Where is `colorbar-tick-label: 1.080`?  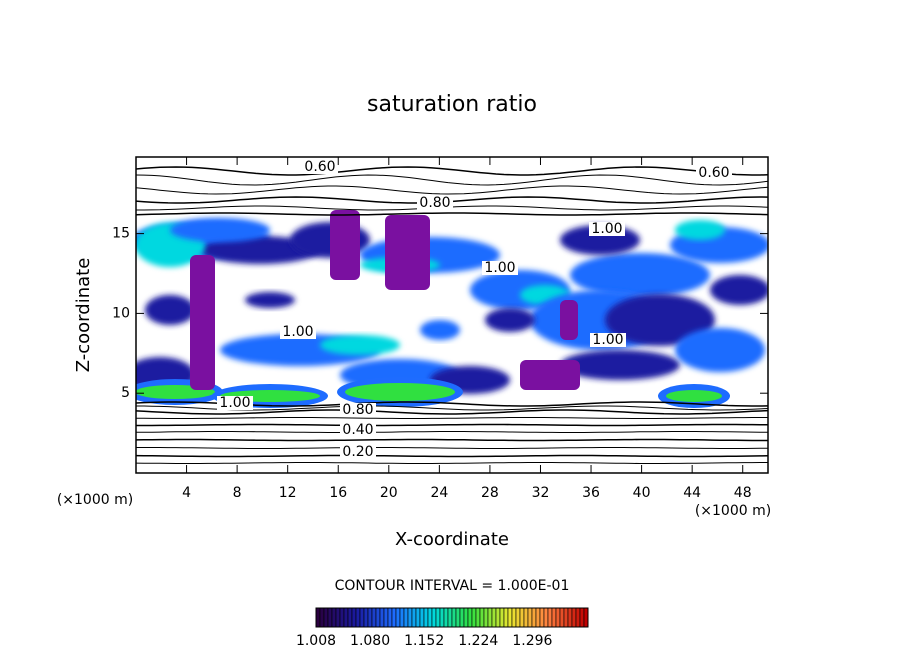
colorbar-tick-label: 1.080 is located at coordinates (370, 641).